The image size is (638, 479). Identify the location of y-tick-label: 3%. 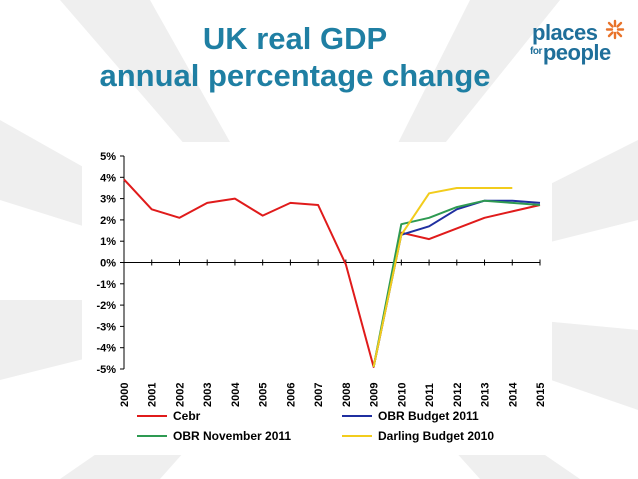
(108, 200).